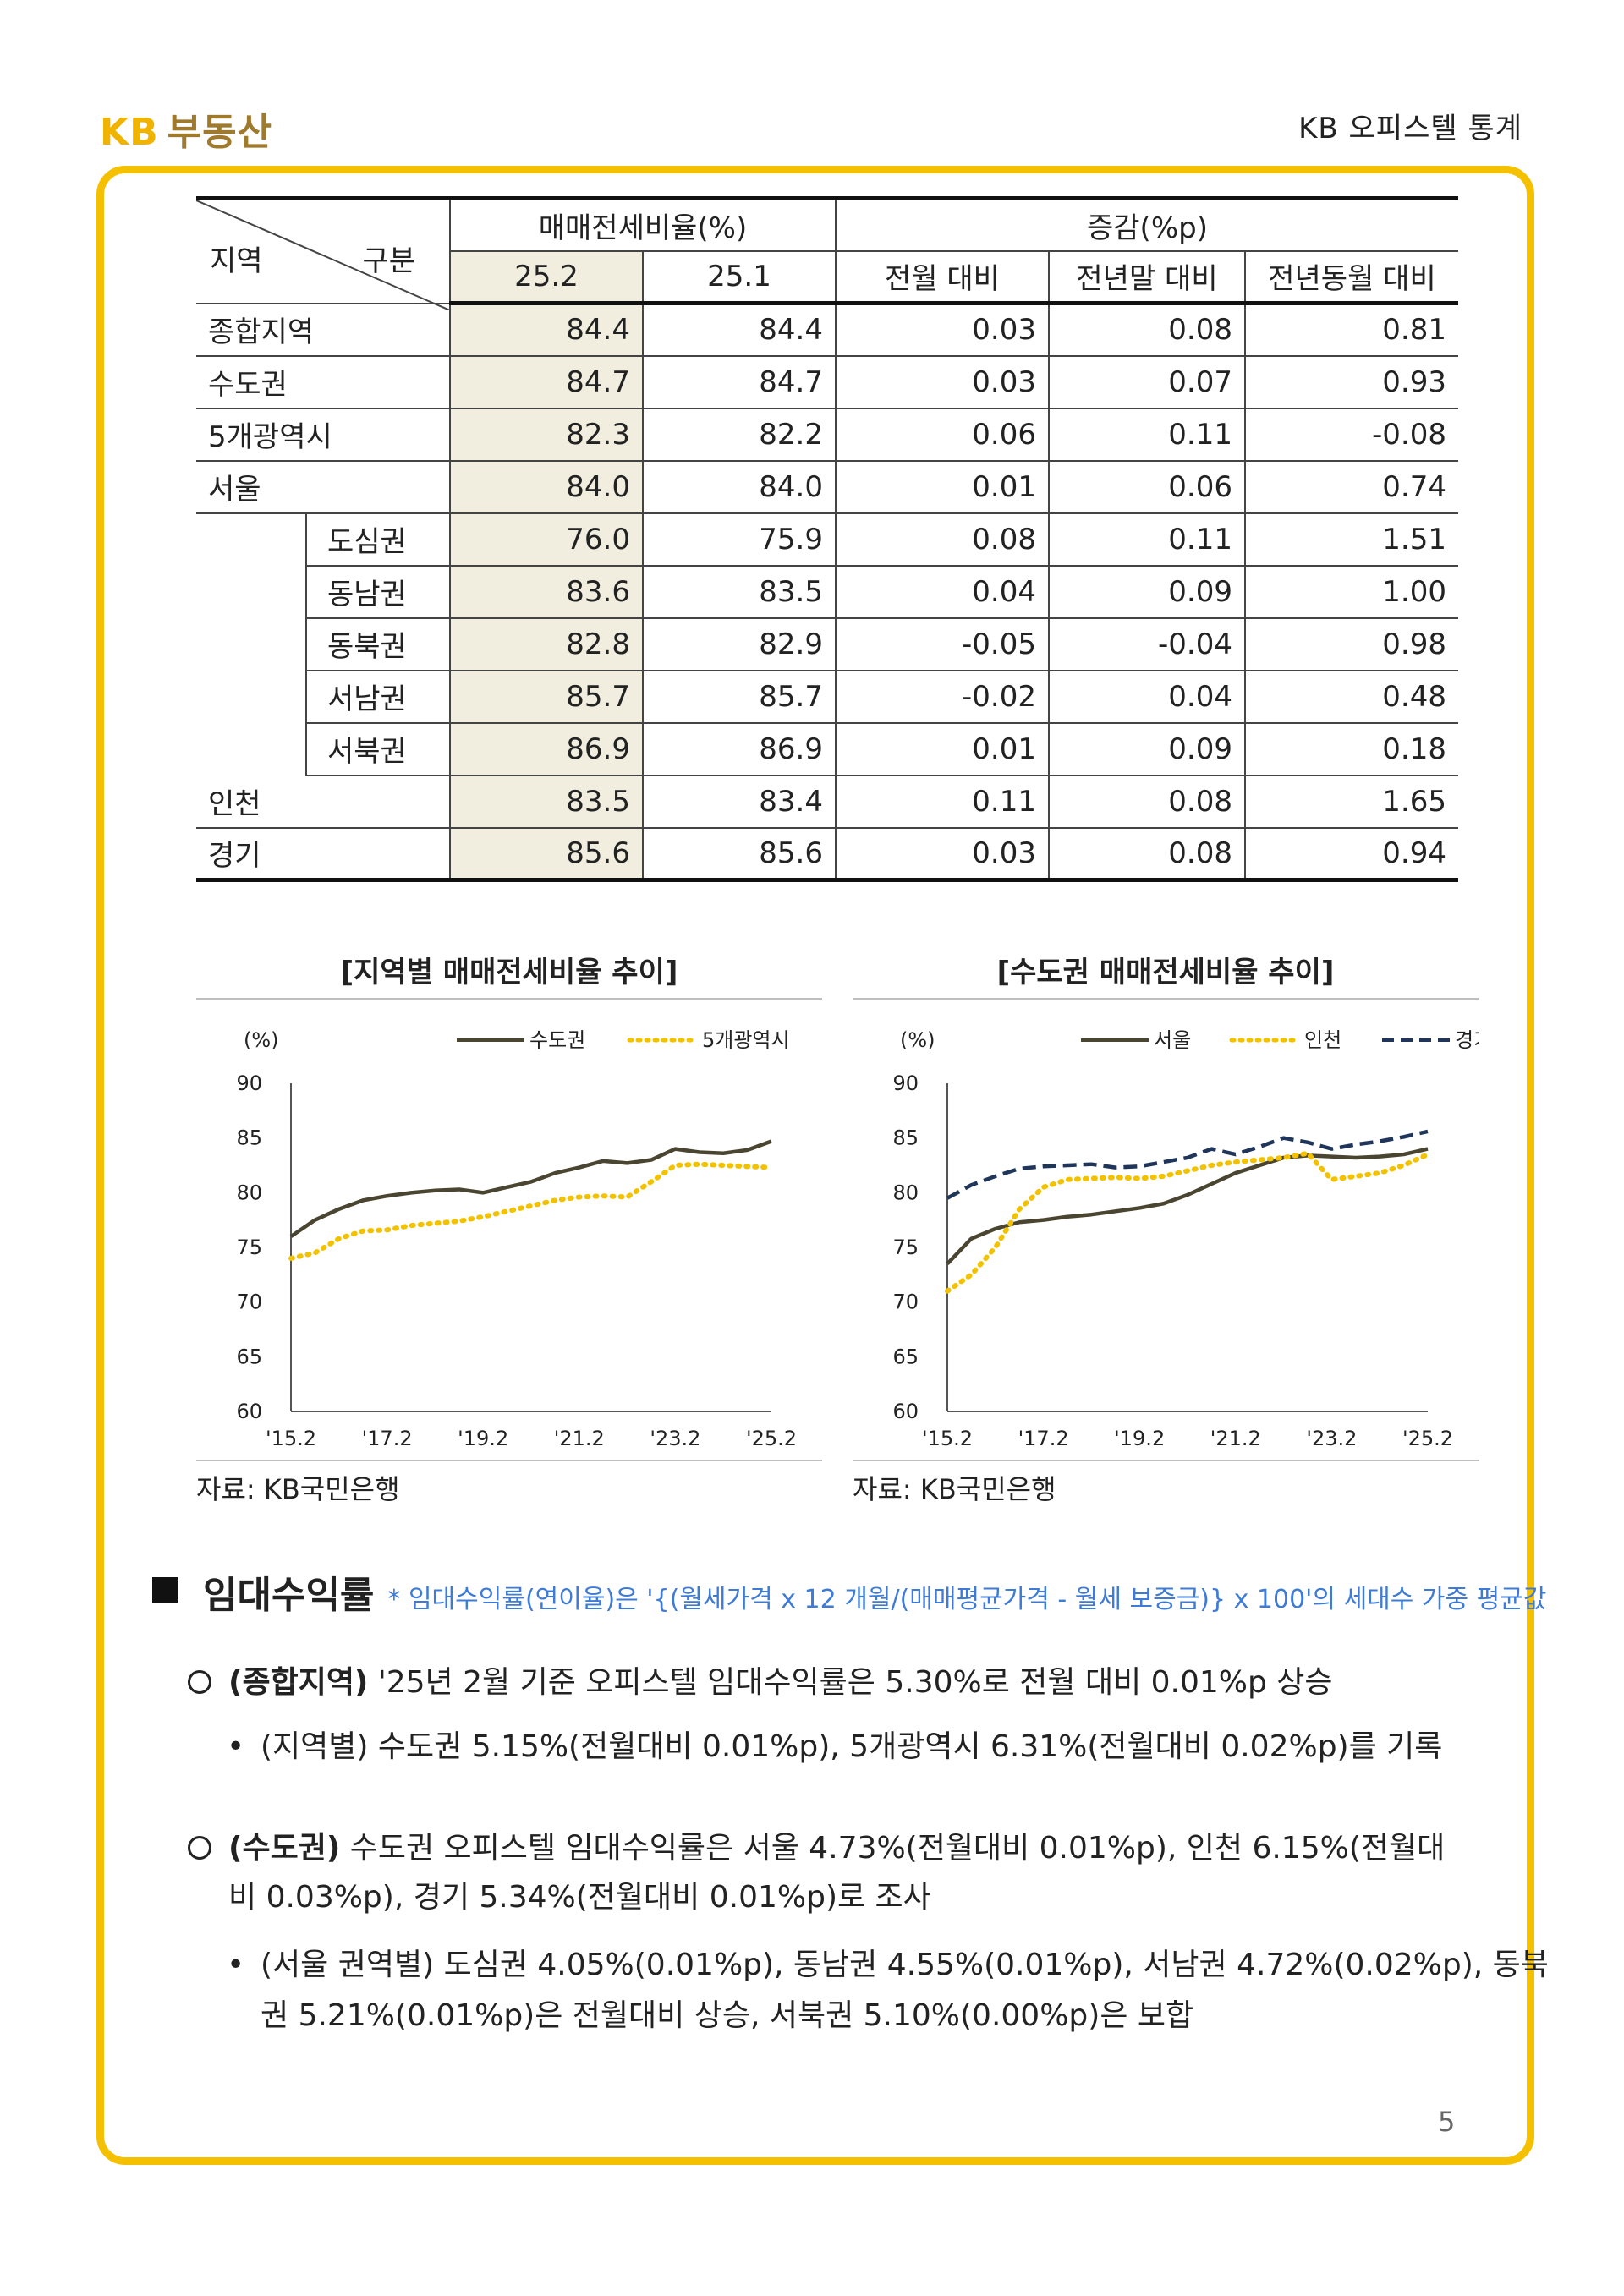  Describe the element at coordinates (1351, 487) in the screenshot. I see `table-cell: 0.74` at that location.